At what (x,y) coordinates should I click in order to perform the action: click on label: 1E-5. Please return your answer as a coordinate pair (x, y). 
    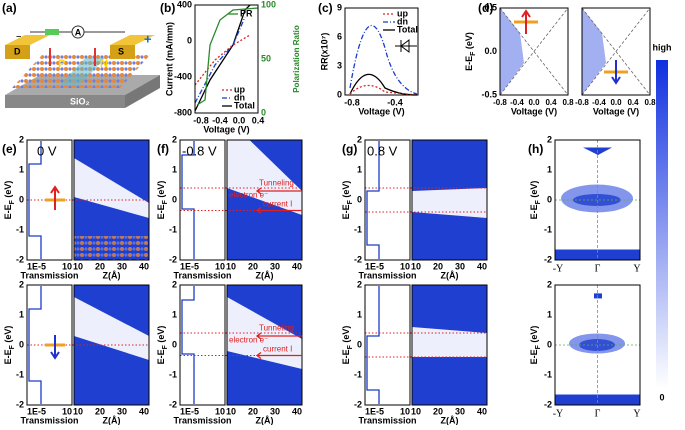
    Looking at the image, I should click on (36, 266).